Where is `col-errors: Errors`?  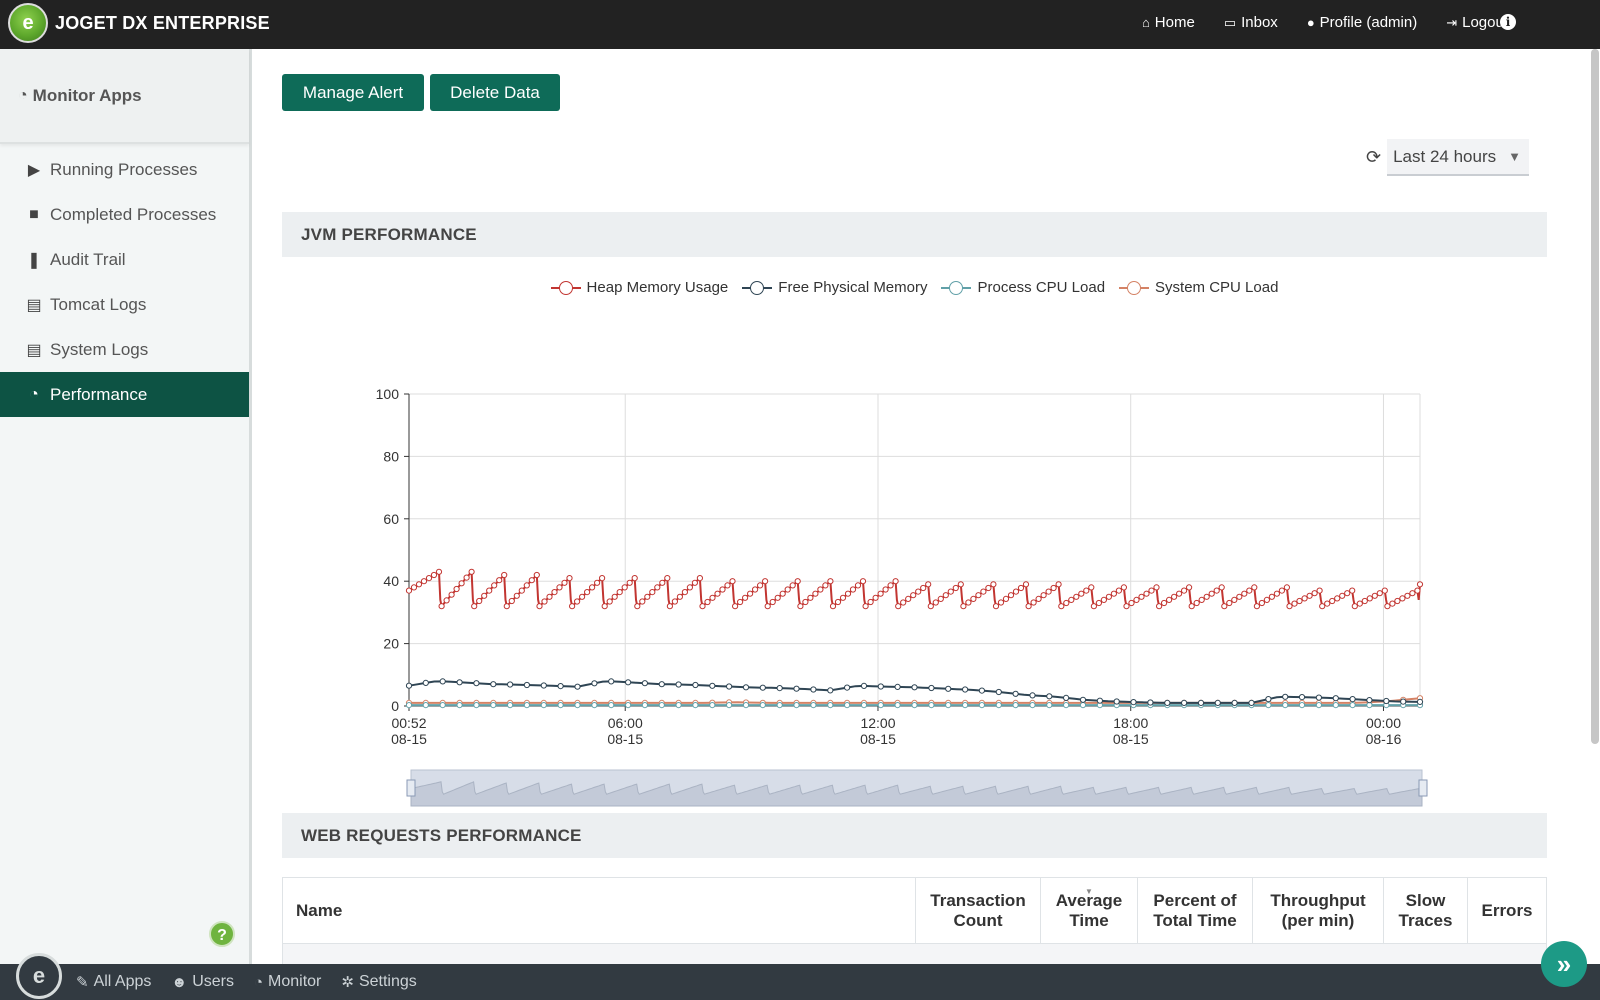 col-errors: Errors is located at coordinates (1506, 910).